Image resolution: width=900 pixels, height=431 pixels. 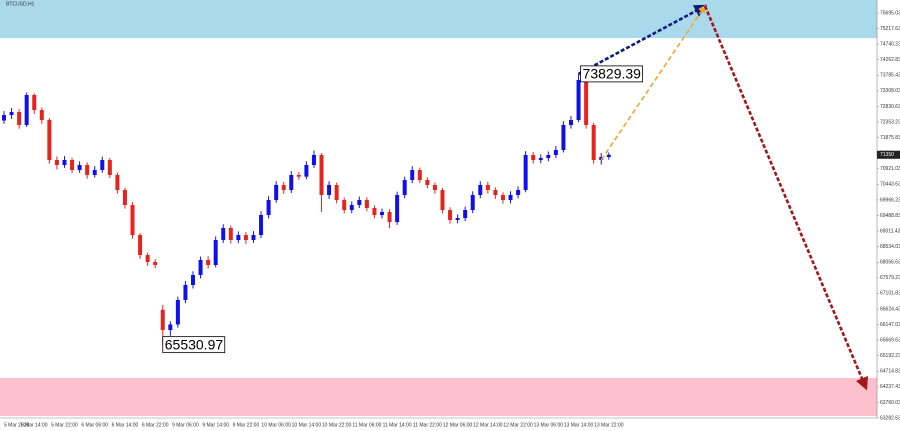 What do you see at coordinates (890, 76) in the screenshot?
I see `y-tick-label: 73785.43` at bounding box center [890, 76].